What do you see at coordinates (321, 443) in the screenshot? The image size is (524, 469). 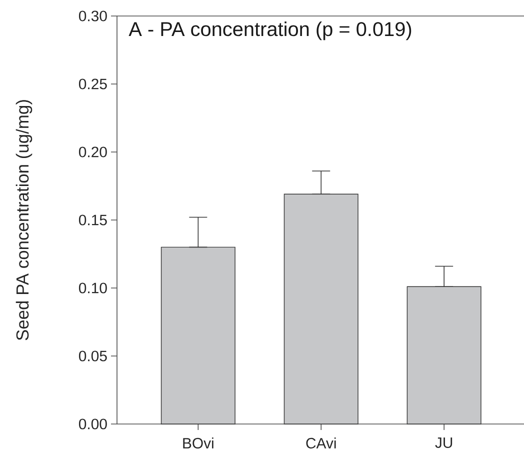 I see `x-tick-label: CAvi` at bounding box center [321, 443].